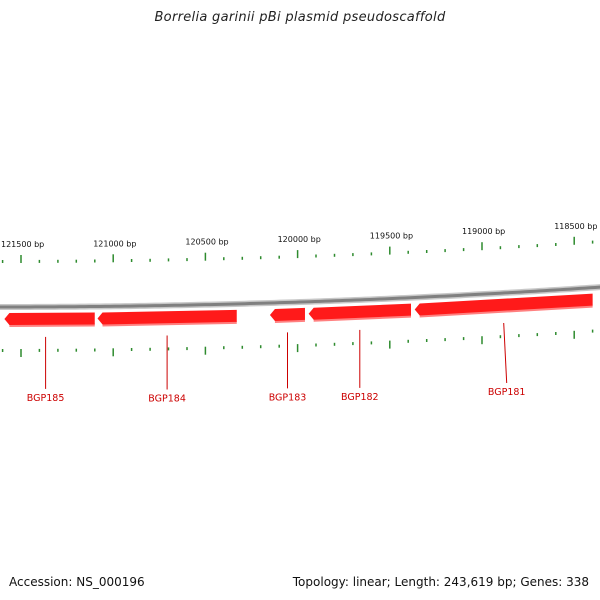 The image size is (600, 600). I want to click on scale-ticks-top, so click(297, 249).